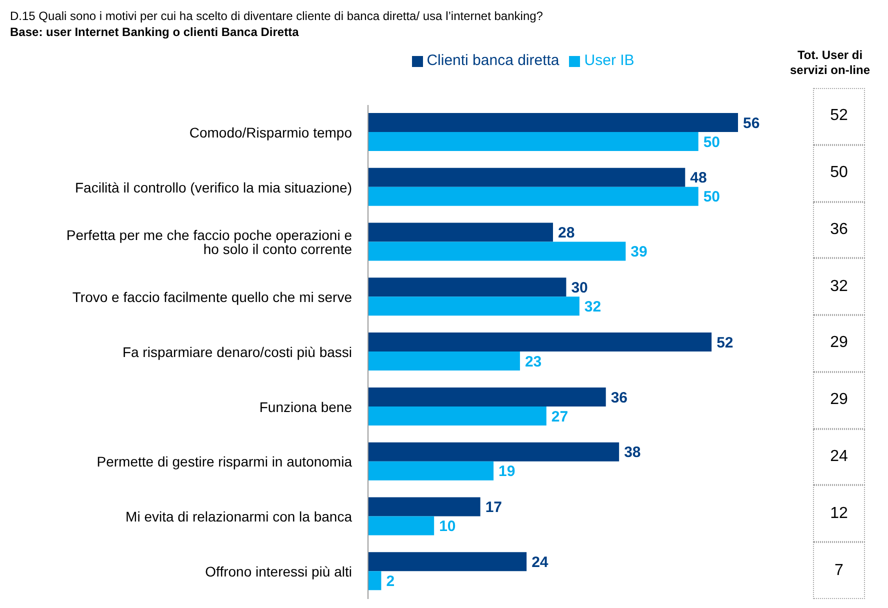  I want to click on data-label: 10, so click(447, 527).